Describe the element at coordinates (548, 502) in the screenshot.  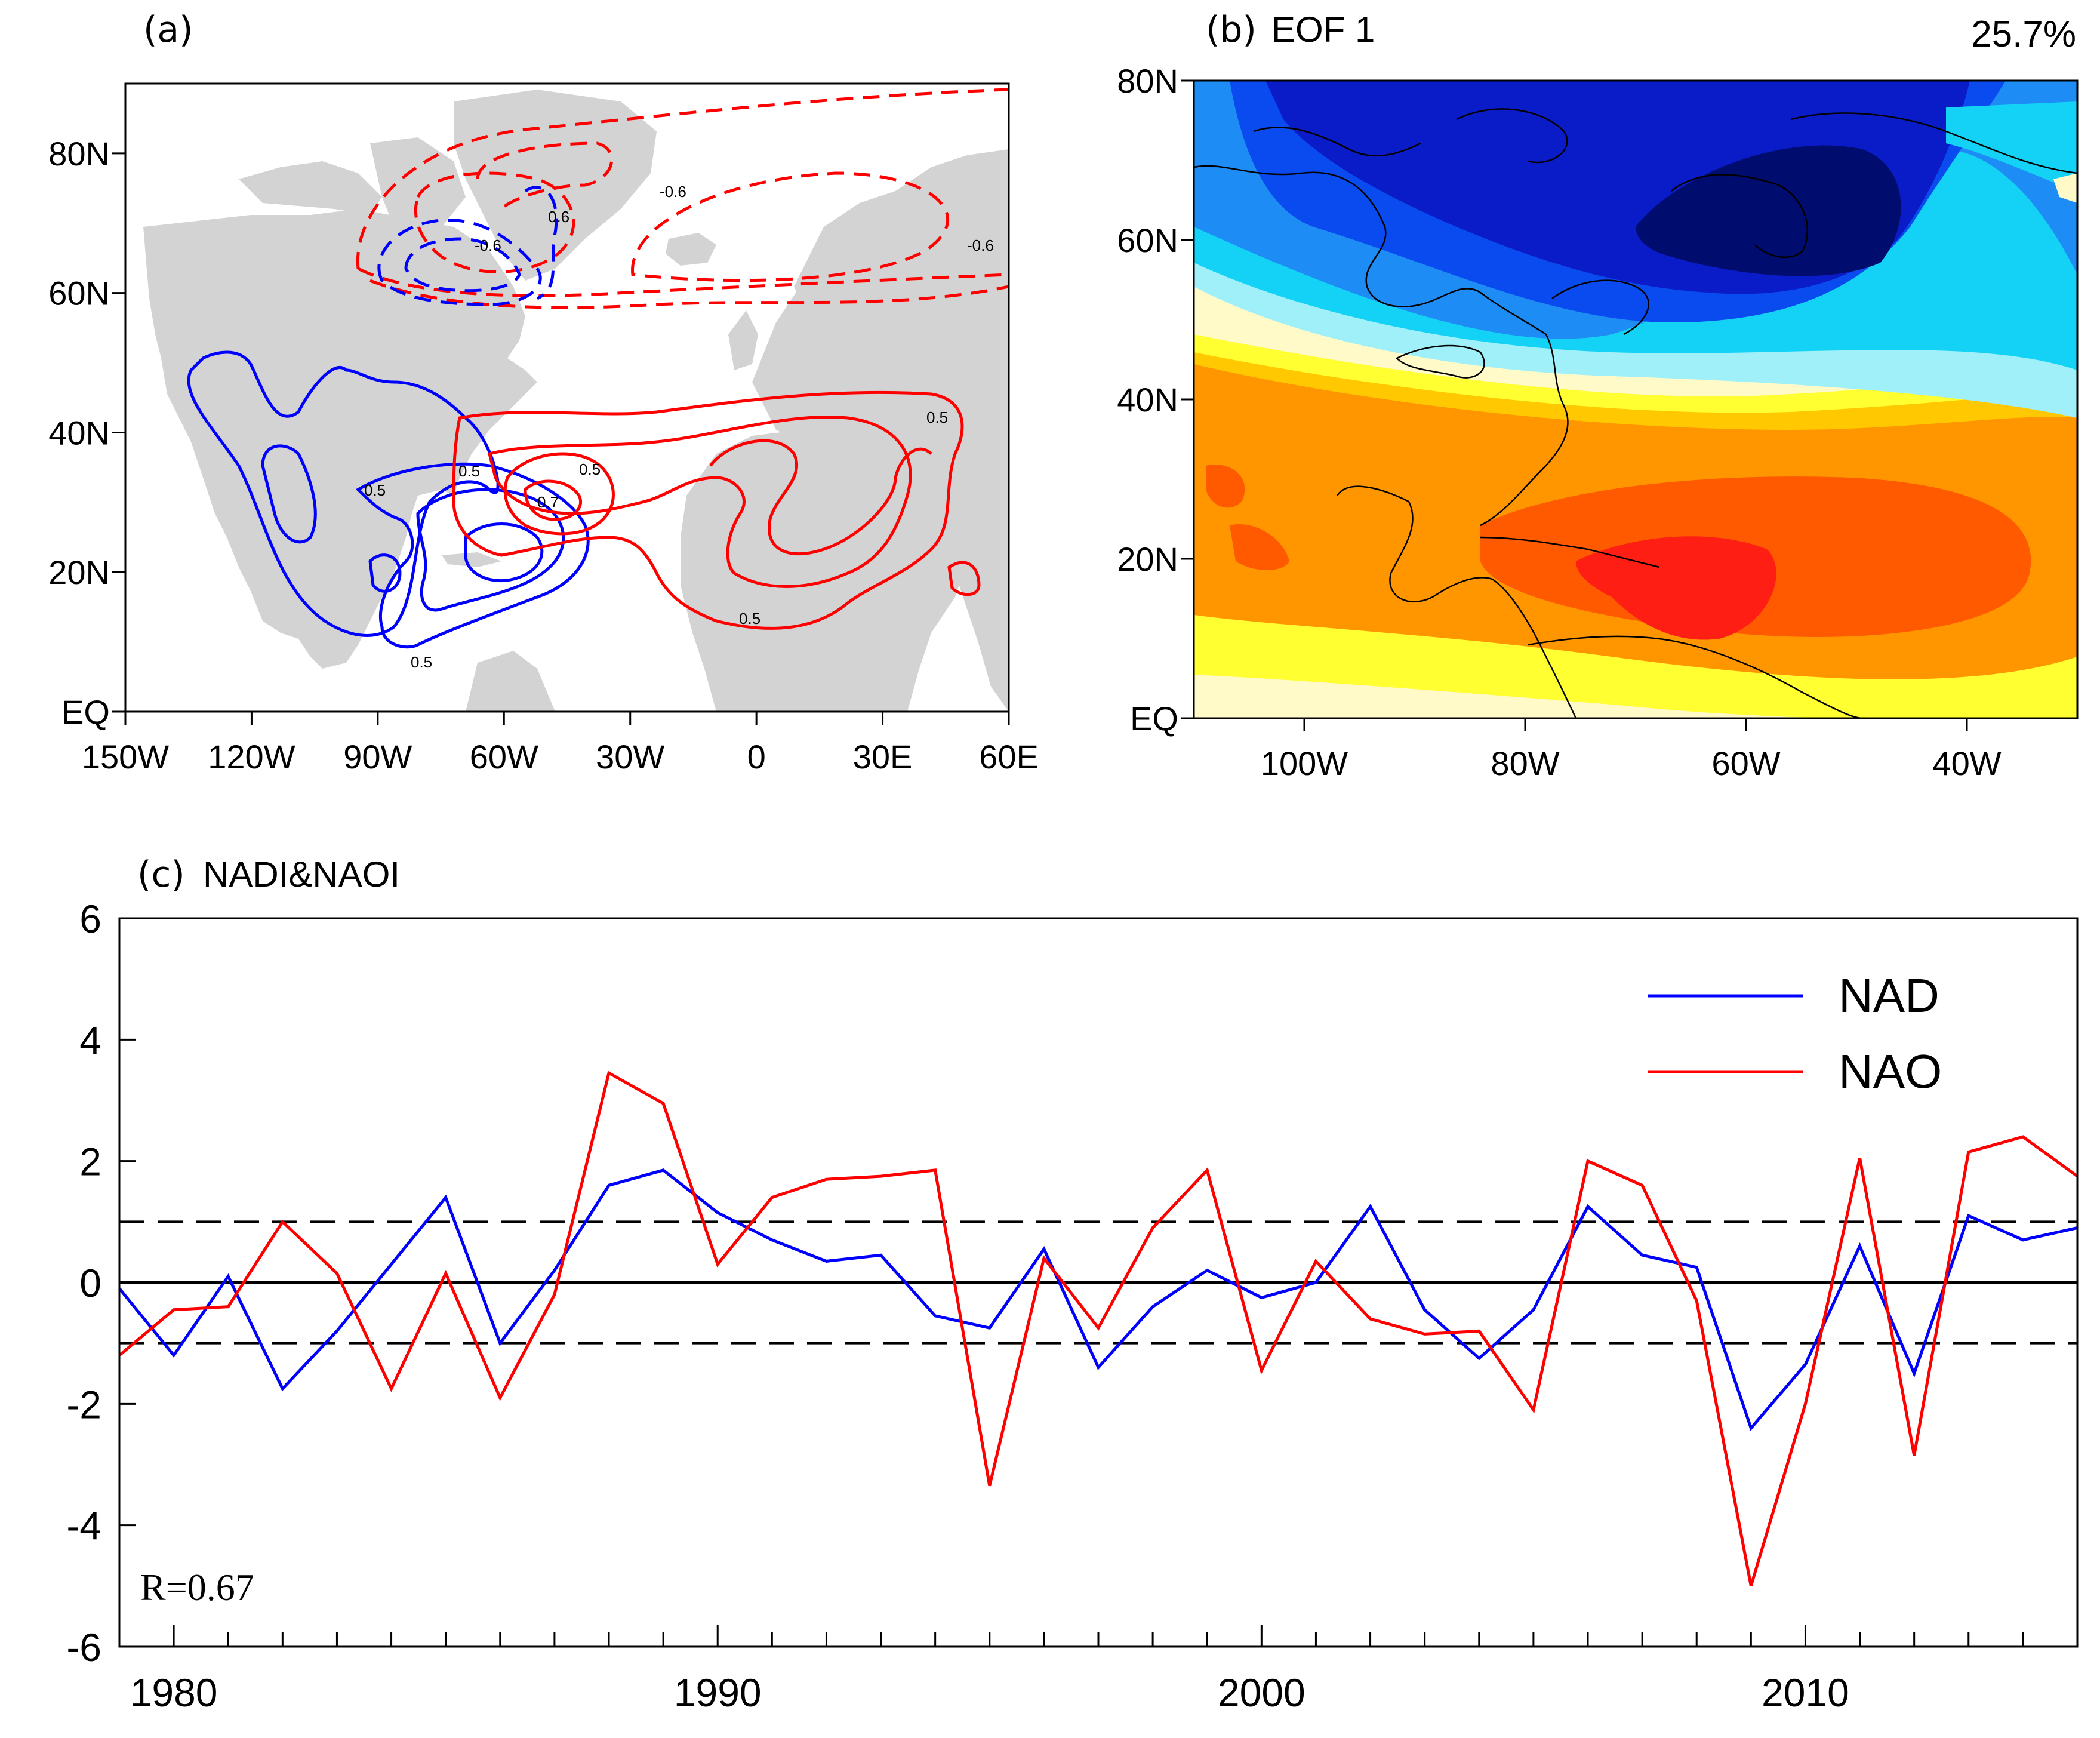
I see `contour-label: 0.7` at that location.